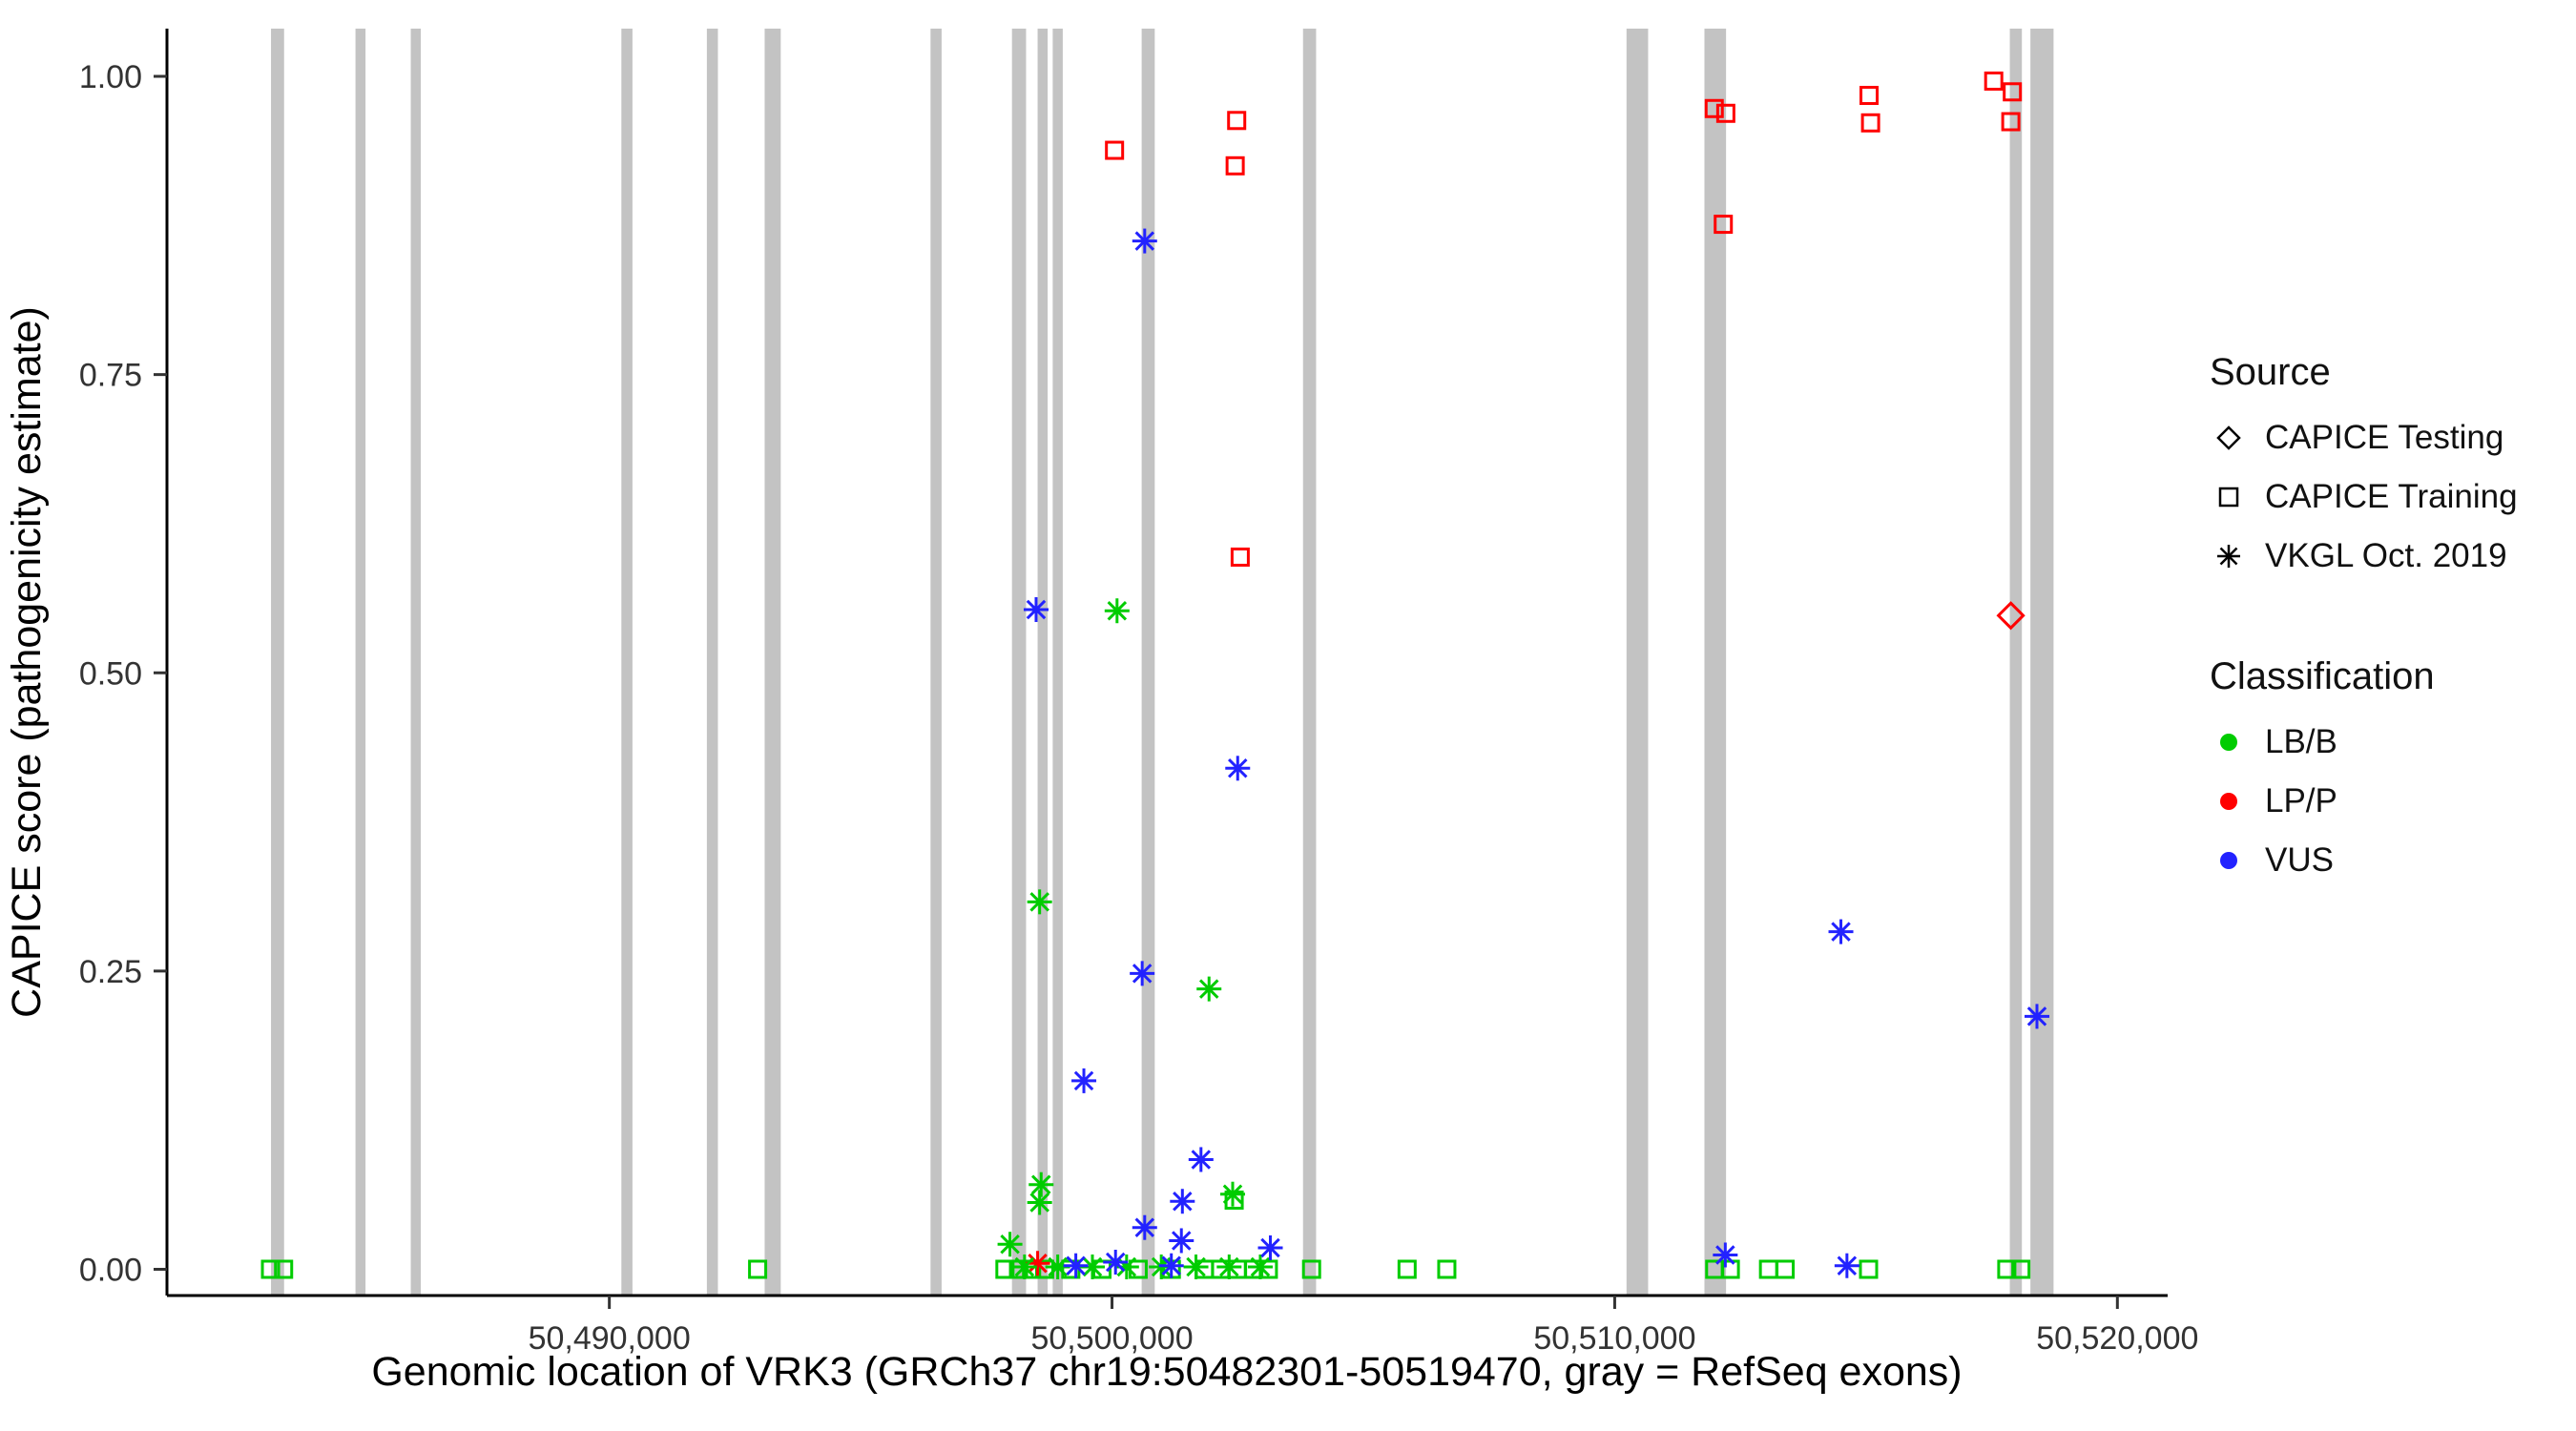  Describe the element at coordinates (2364, 801) in the screenshot. I see `legend-item-lpp: LP/P` at that location.